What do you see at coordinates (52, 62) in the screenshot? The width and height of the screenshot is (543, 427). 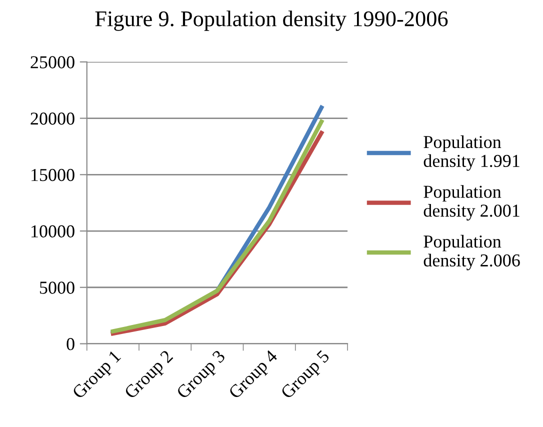 I see `y-tick-label: 25000` at bounding box center [52, 62].